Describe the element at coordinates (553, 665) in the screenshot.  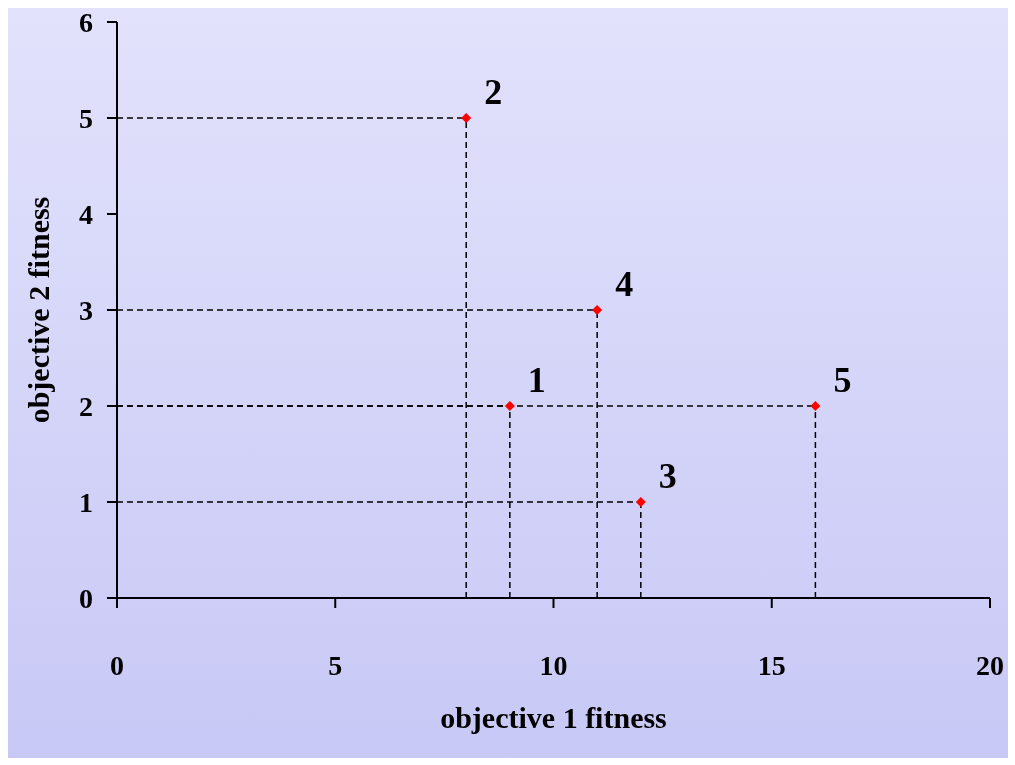
I see `x-tick-label: 10` at that location.